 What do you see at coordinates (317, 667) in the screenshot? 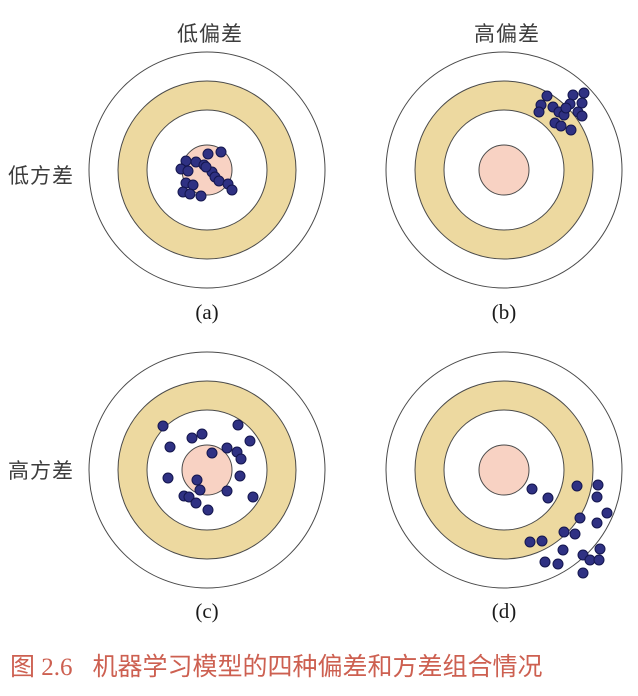
I see `figure-caption-text: 机器学习模型的四种偏差和方差组合情况` at bounding box center [317, 667].